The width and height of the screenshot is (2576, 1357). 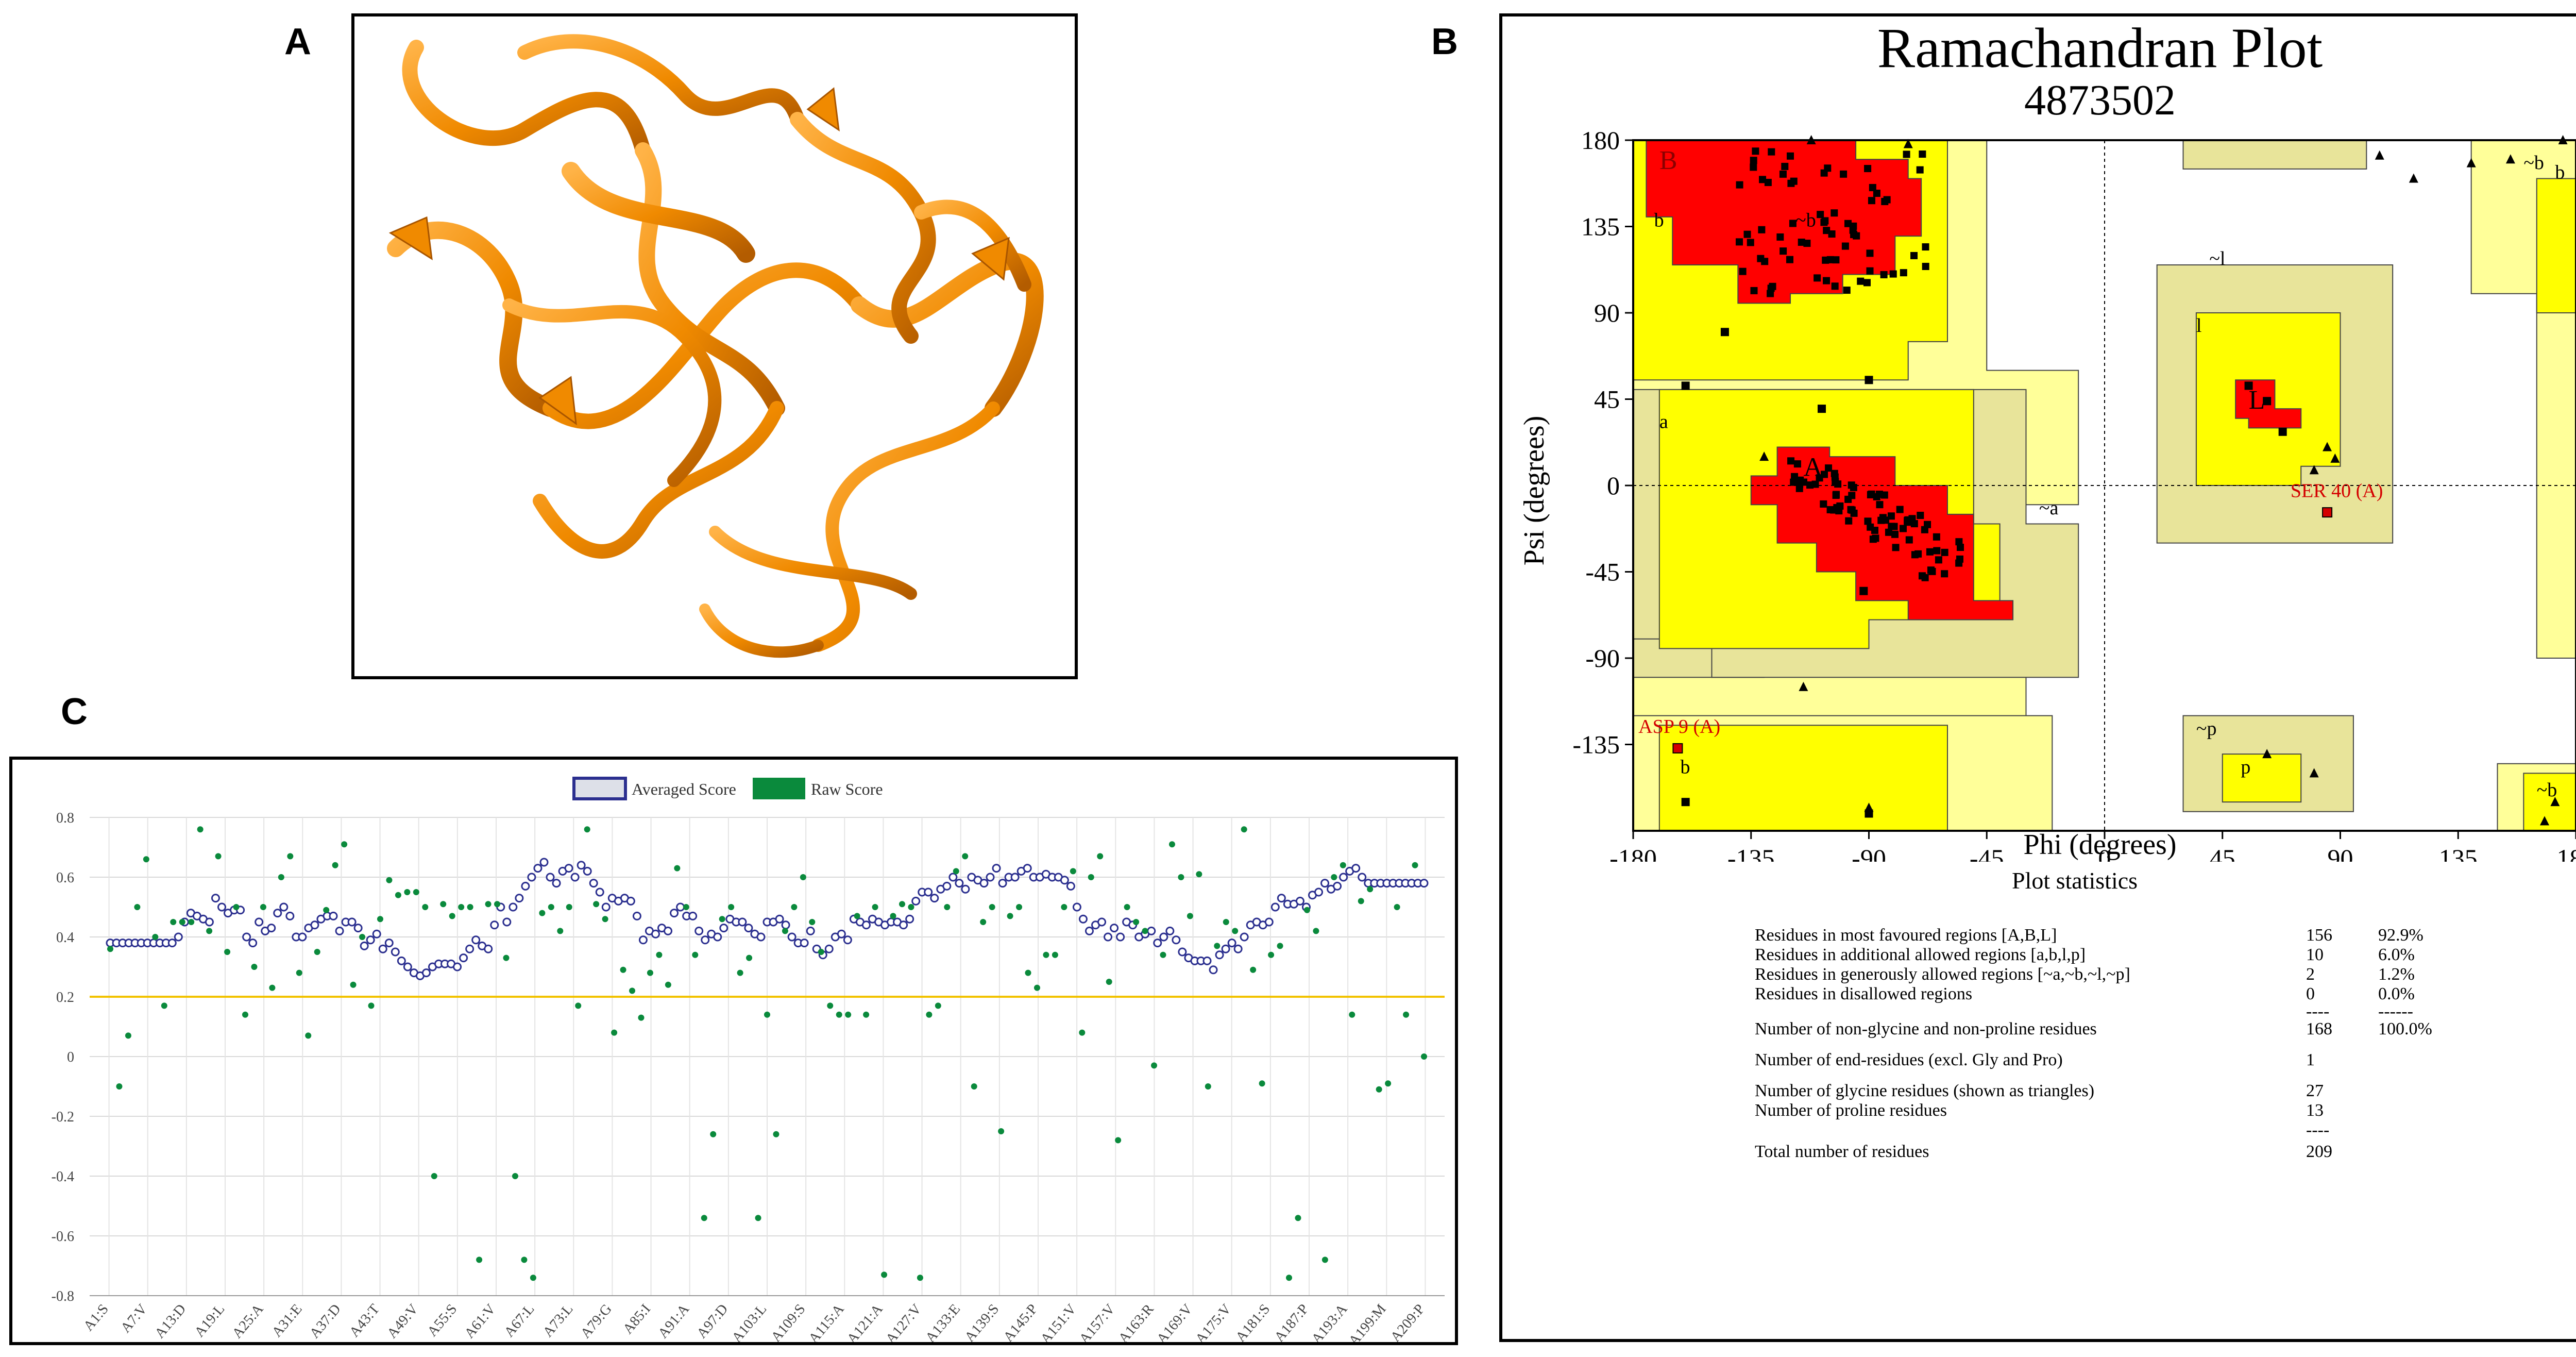 I want to click on glycine-point, so click(x=1803, y=686).